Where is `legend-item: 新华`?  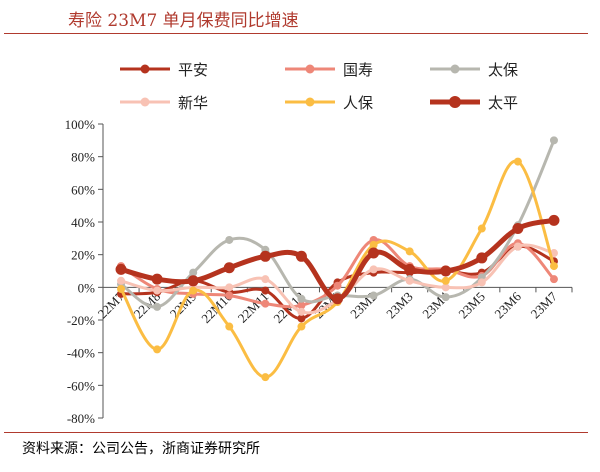
legend-item: 新华 is located at coordinates (164, 103).